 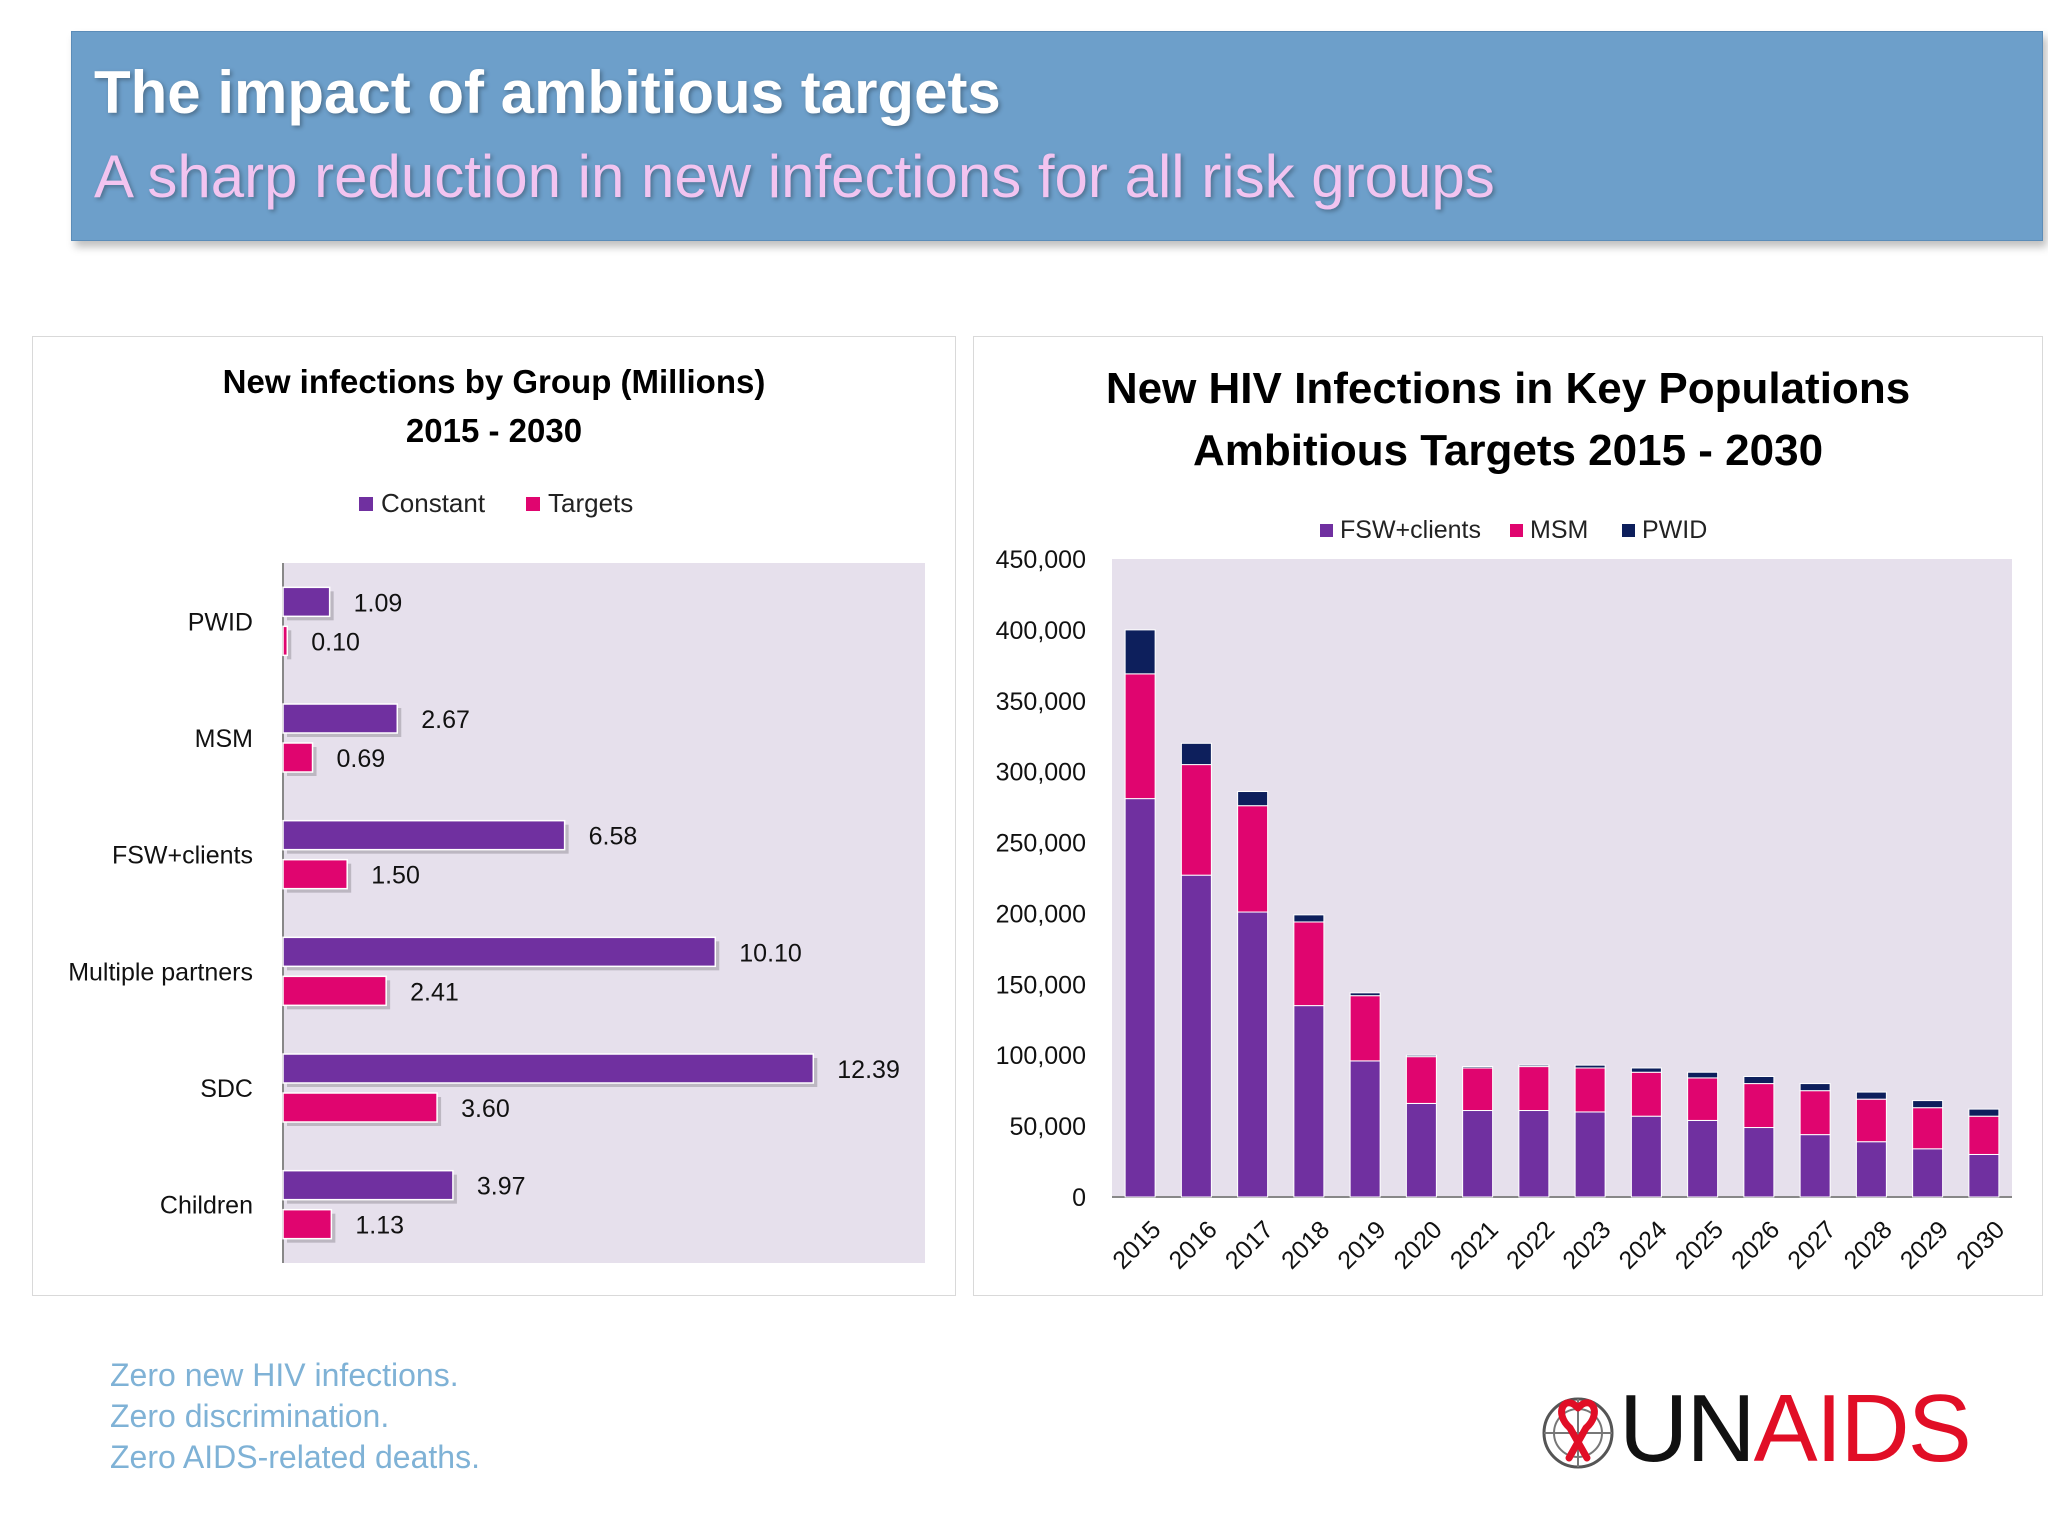 I want to click on data-label: 12.39, so click(x=868, y=1070).